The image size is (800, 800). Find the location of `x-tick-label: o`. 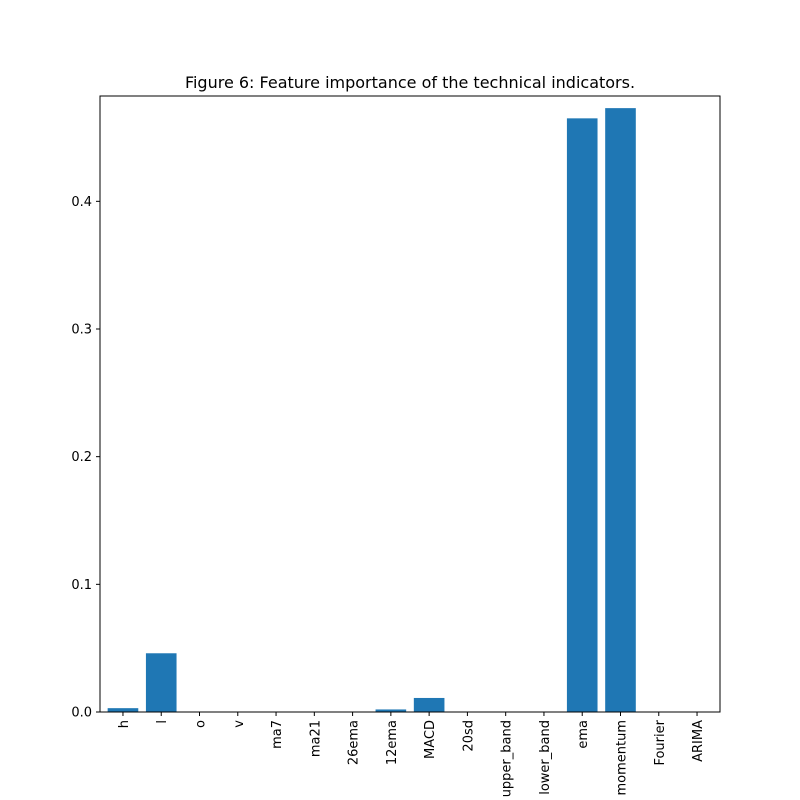

x-tick-label: o is located at coordinates (201, 724).